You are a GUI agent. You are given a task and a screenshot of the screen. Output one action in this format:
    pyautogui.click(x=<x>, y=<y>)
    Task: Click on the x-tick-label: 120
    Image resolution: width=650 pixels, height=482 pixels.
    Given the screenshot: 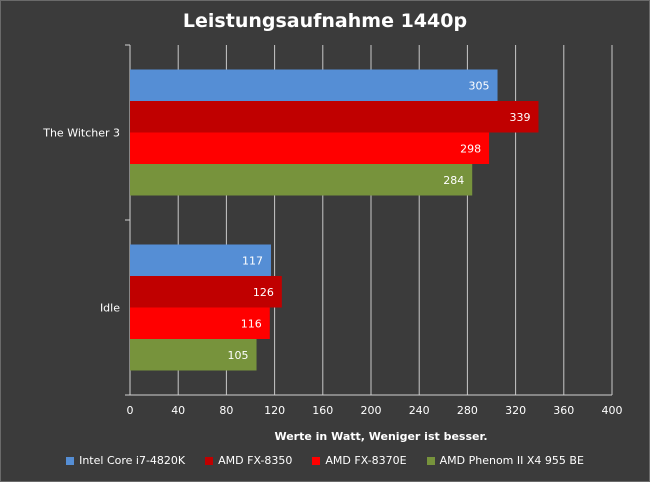 What is the action you would take?
    pyautogui.click(x=274, y=410)
    